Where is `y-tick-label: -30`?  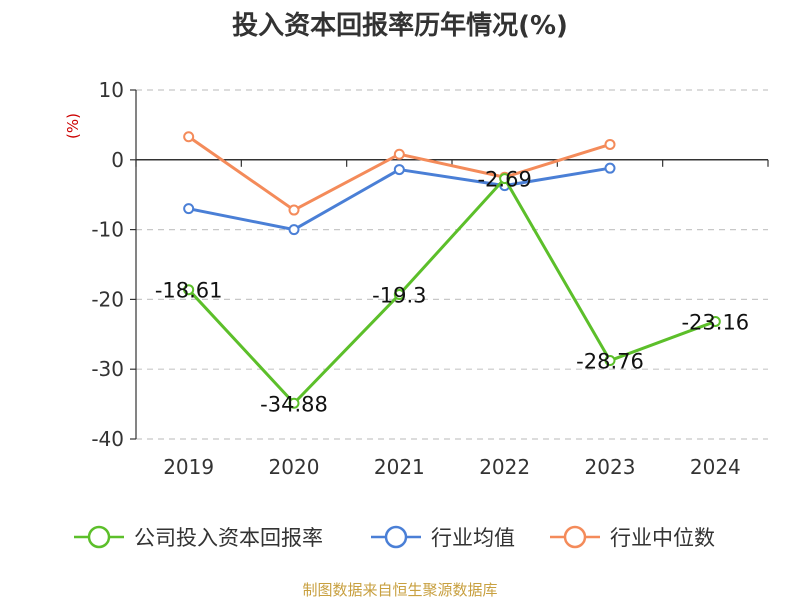 y-tick-label: -30 is located at coordinates (107, 369).